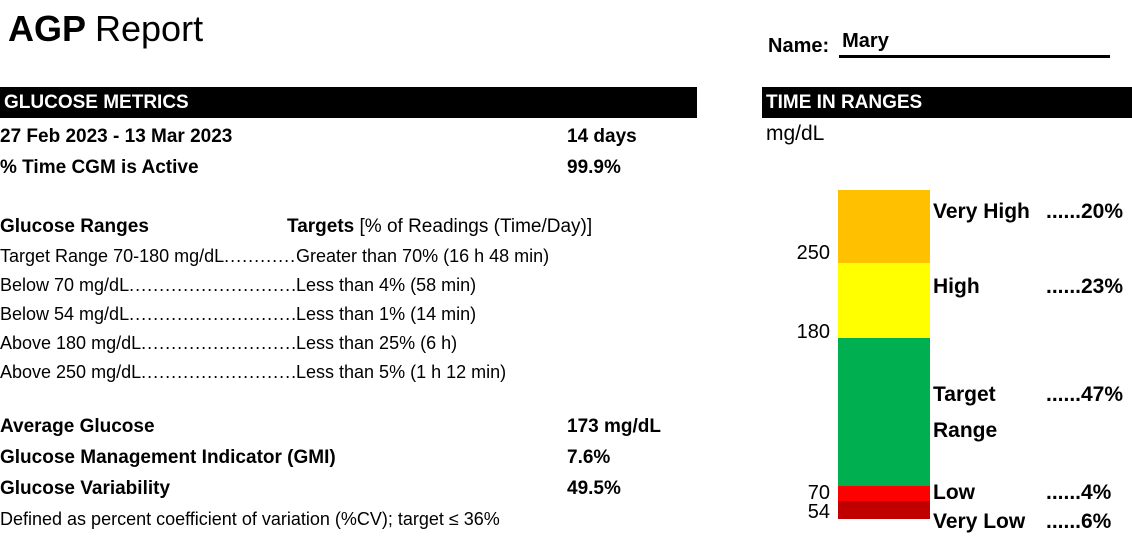 This screenshot has height=550, width=1132. Describe the element at coordinates (71, 343) in the screenshot. I see `range-label: Above 180 mg/dL` at that location.